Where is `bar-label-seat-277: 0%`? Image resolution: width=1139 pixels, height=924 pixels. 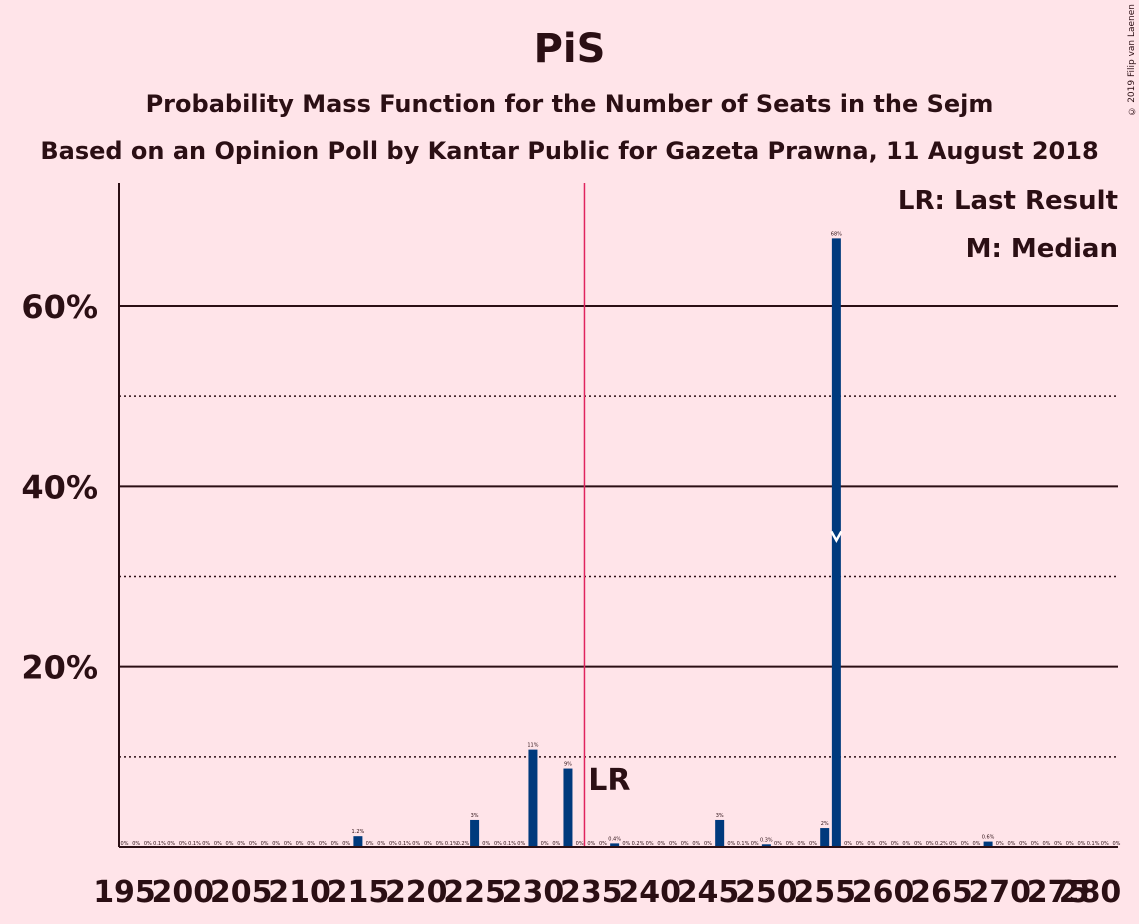
bar-label-seat-277: 0% is located at coordinates (1081, 844).